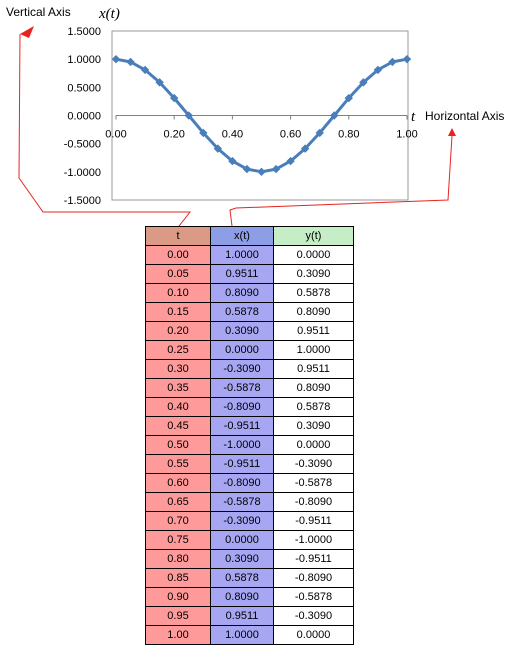 The width and height of the screenshot is (523, 672). I want to click on y-tick-label: -0.5000, so click(82, 145).